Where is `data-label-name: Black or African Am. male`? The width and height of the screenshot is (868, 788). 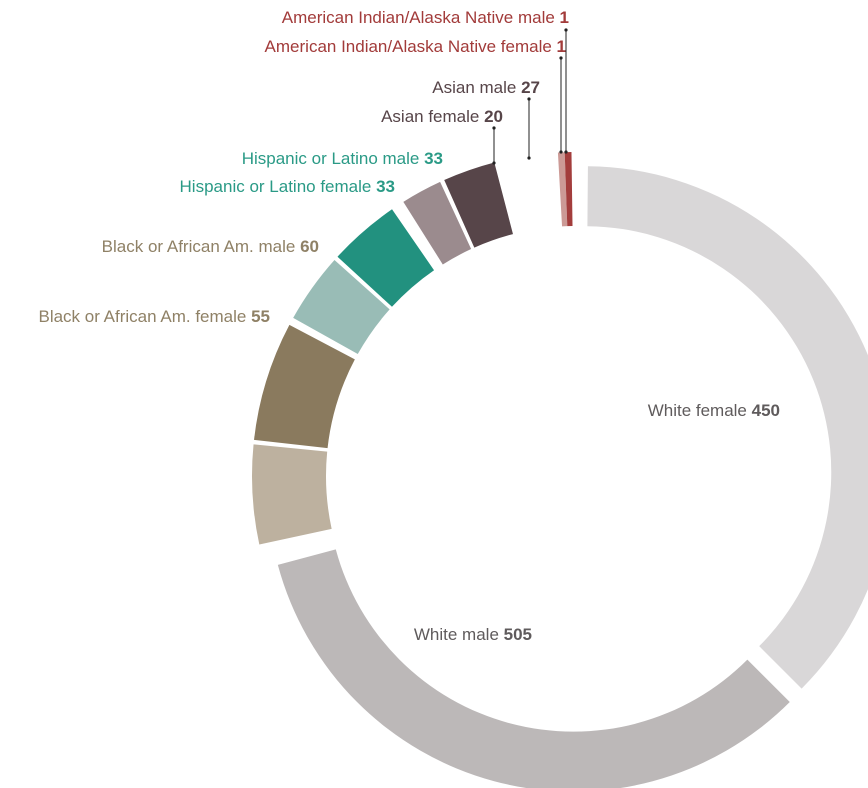
data-label-name: Black or African Am. male is located at coordinates (201, 246).